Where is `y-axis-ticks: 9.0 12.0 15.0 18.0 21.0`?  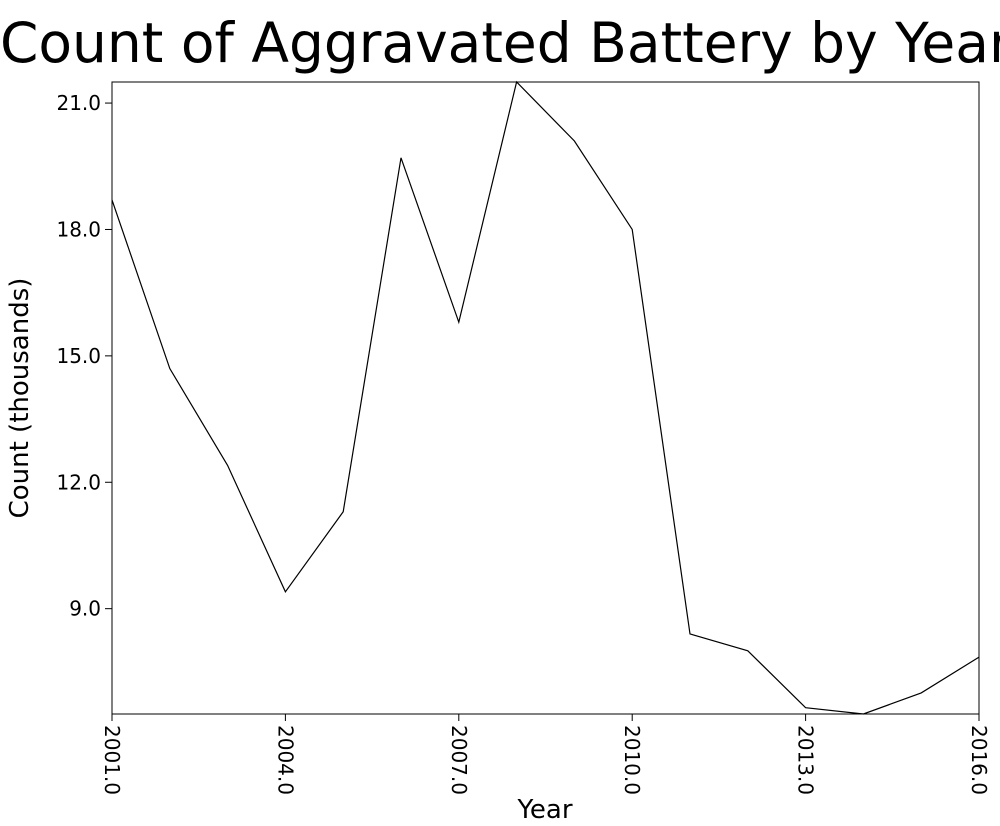
y-axis-ticks: 9.0 12.0 15.0 18.0 21.0 is located at coordinates (84, 356).